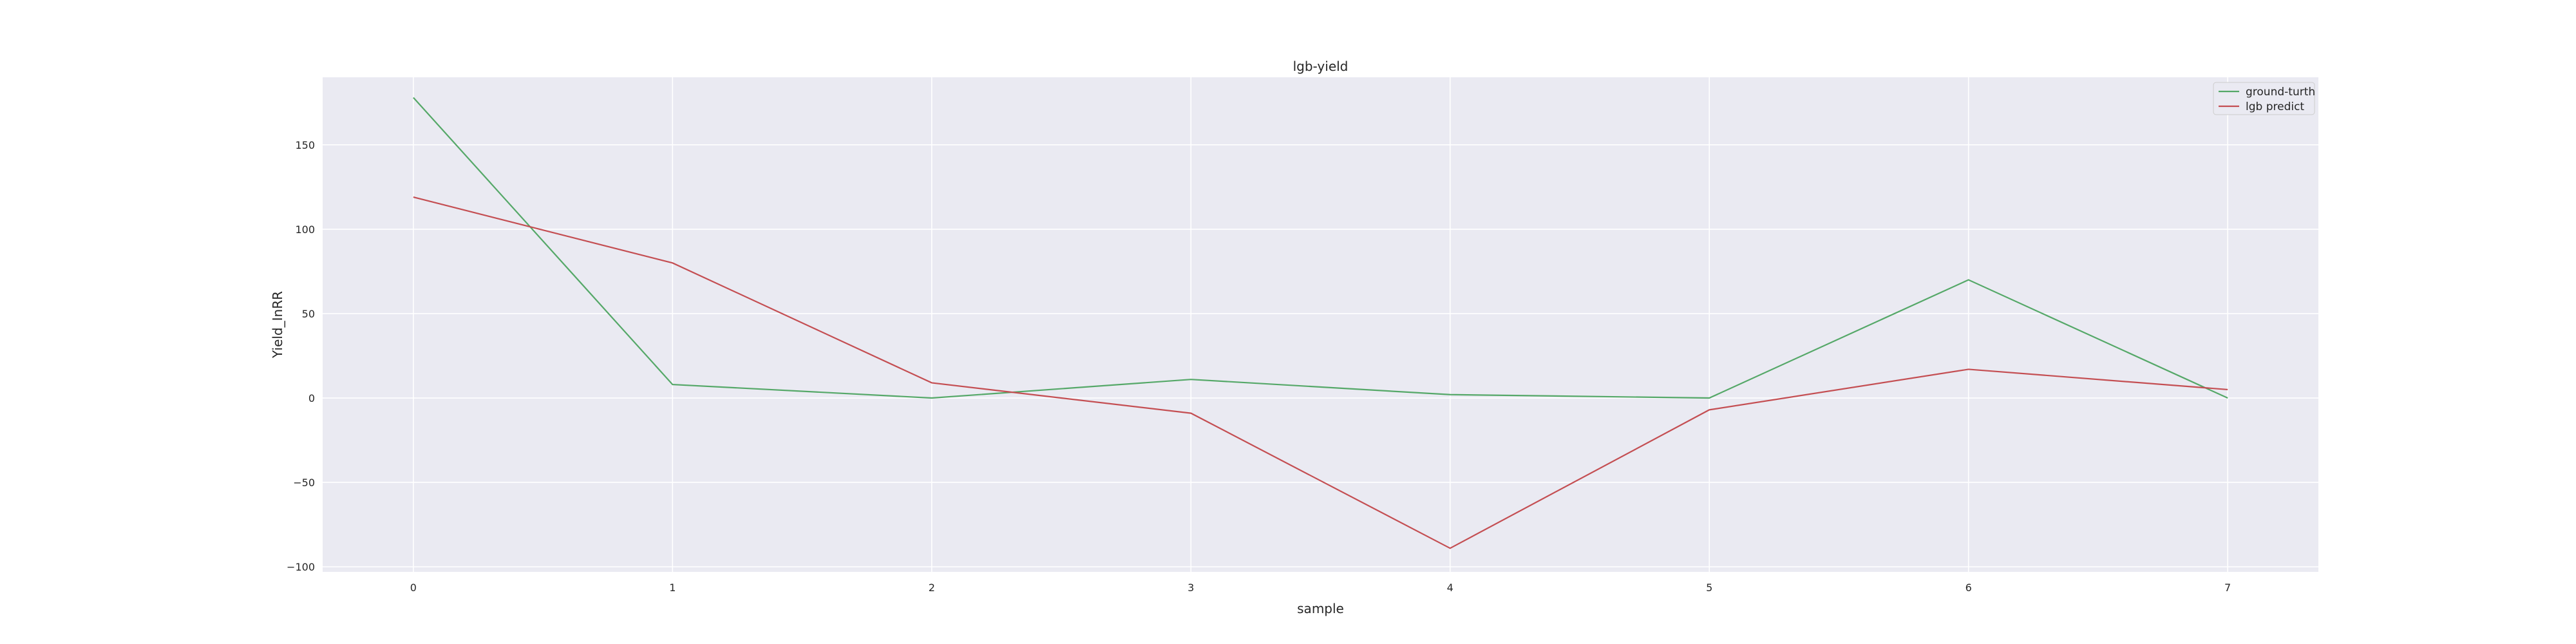 This screenshot has width=2576, height=644. Describe the element at coordinates (1709, 588) in the screenshot. I see `x-tick-label: 5` at that location.